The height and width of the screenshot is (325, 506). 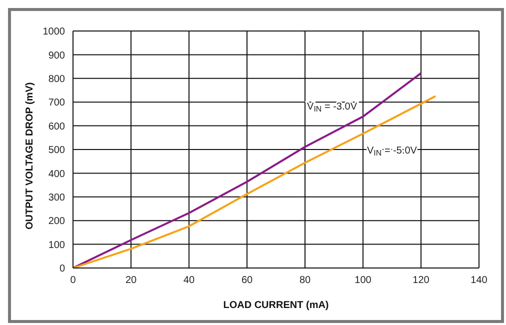 What do you see at coordinates (57, 56) in the screenshot?
I see `y-tick-label: 900` at bounding box center [57, 56].